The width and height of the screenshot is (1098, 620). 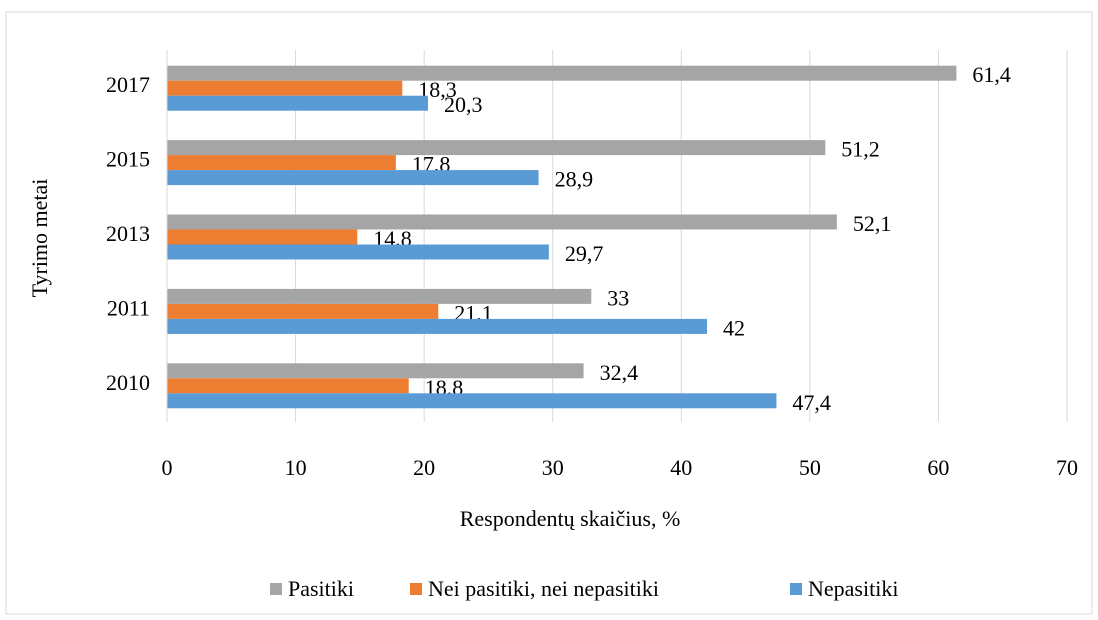 I want to click on x-tick-label: 70, so click(x=1067, y=467).